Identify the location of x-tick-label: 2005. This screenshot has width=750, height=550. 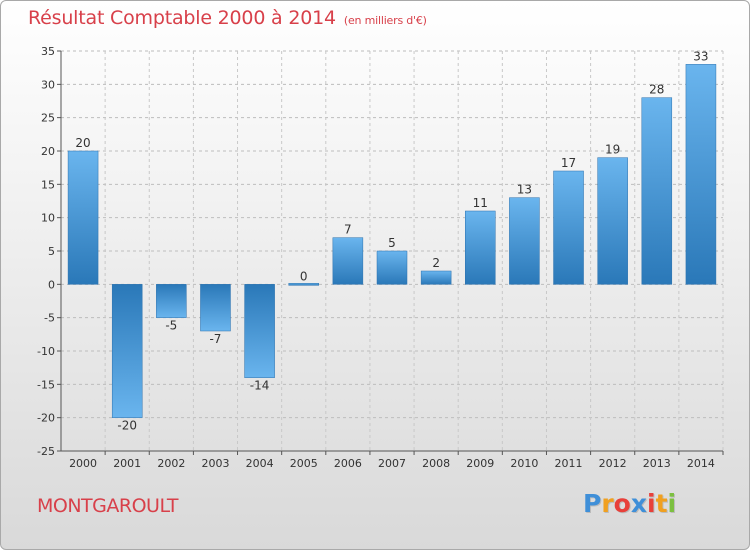
(304, 463).